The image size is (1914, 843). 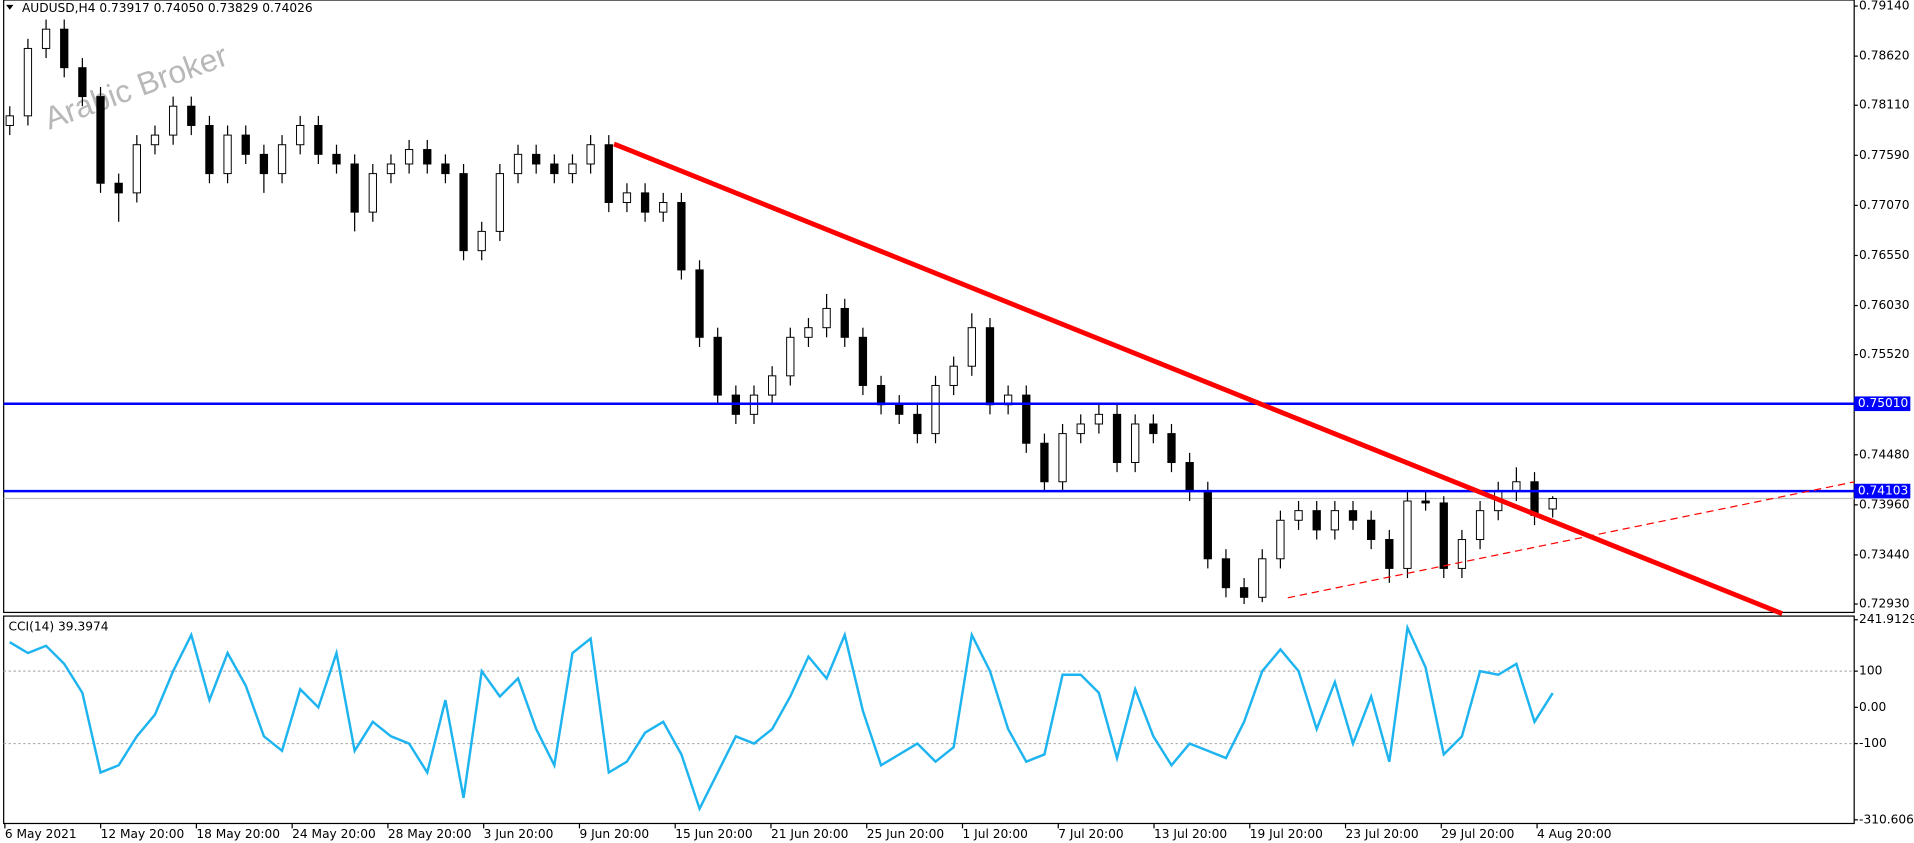 I want to click on x-tick-label: 13 Jul 20:00, so click(x=1190, y=834).